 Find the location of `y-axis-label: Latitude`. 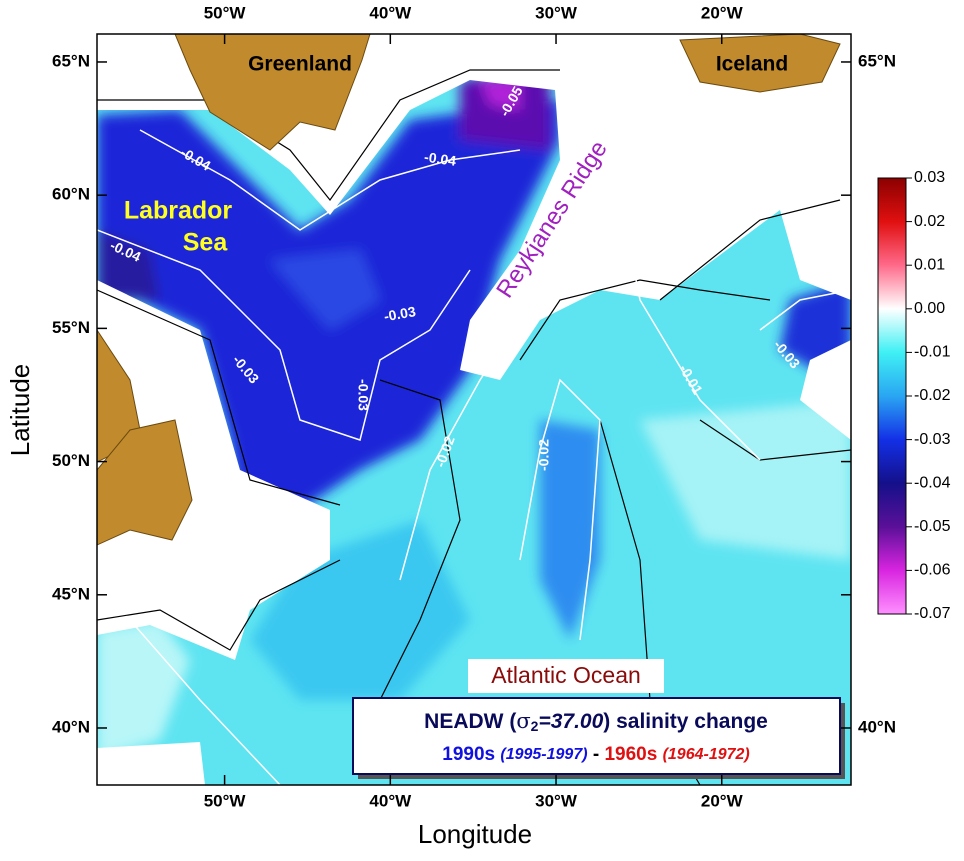

y-axis-label: Latitude is located at coordinates (20, 410).